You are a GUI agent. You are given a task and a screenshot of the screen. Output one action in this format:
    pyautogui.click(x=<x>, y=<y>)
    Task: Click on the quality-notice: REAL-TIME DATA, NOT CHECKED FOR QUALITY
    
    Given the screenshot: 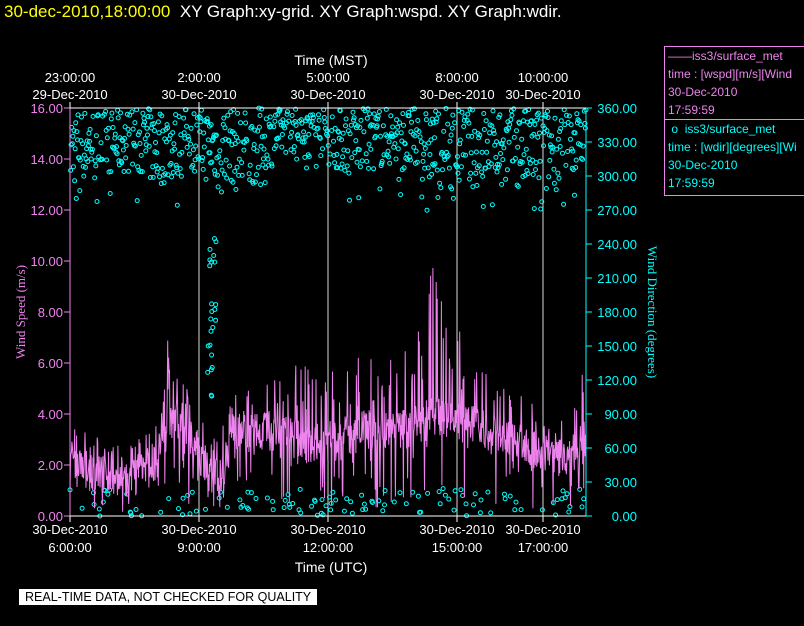 What is the action you would take?
    pyautogui.click(x=168, y=597)
    